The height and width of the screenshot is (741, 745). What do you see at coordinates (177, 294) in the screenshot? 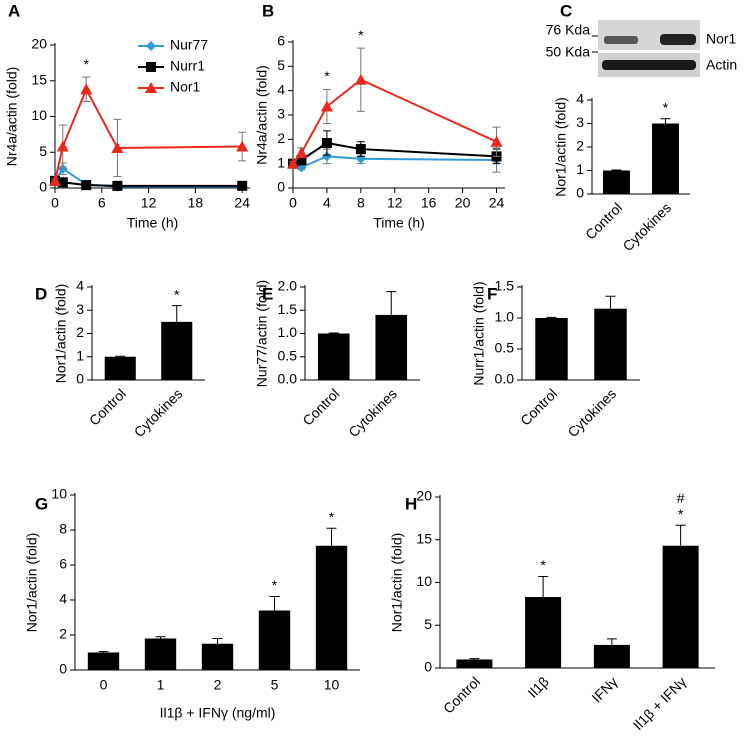
I see `significance: *` at bounding box center [177, 294].